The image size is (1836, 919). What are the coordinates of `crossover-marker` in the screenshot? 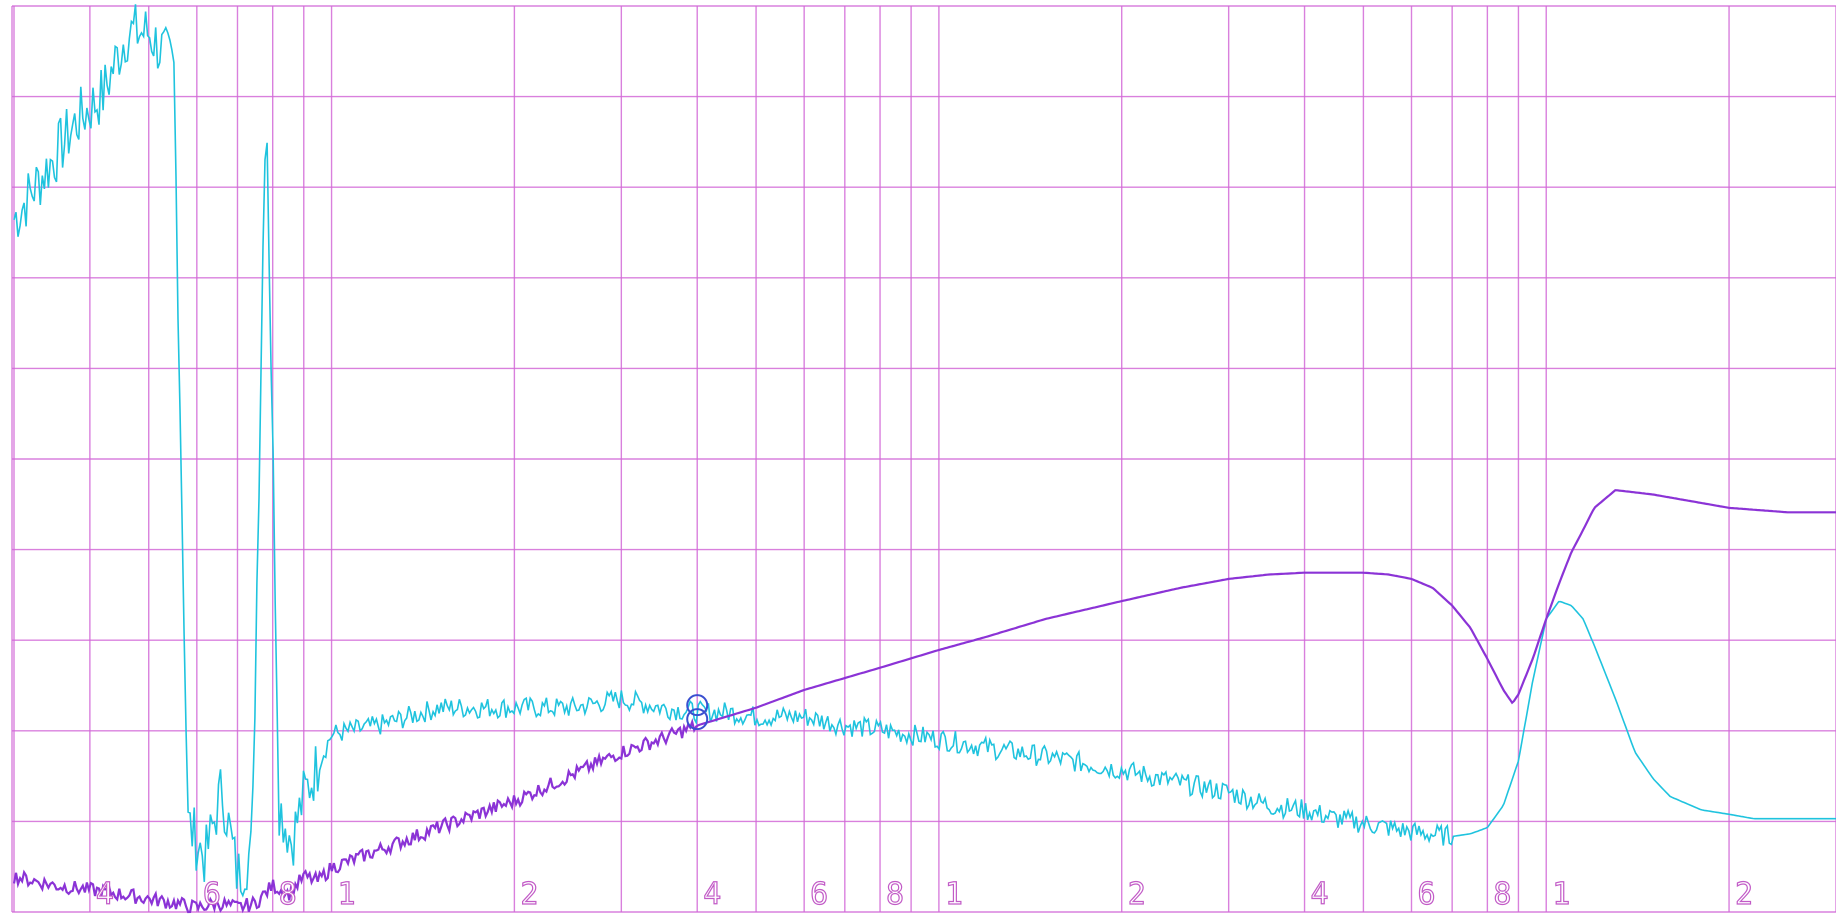 It's located at (697, 712).